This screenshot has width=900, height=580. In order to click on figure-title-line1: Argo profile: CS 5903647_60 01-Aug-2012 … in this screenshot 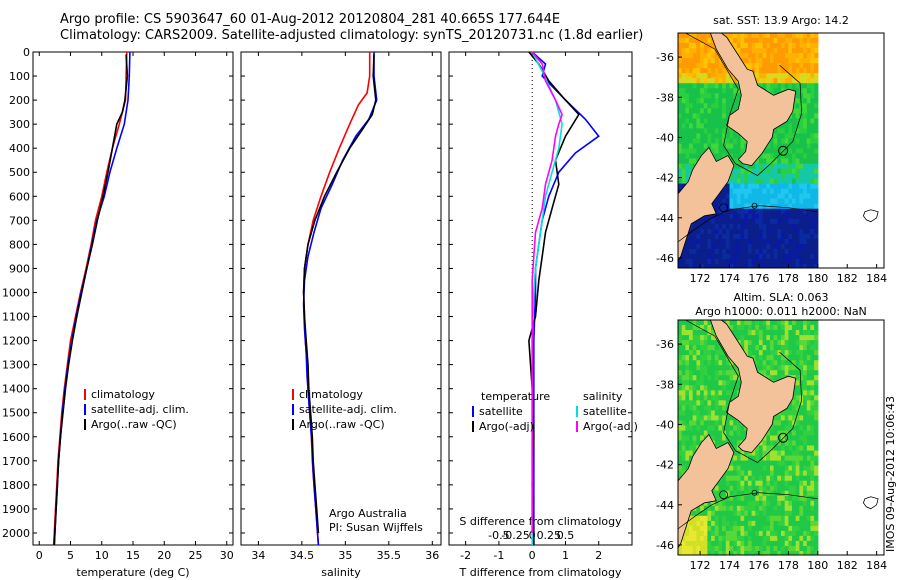, I will do `click(310, 19)`.